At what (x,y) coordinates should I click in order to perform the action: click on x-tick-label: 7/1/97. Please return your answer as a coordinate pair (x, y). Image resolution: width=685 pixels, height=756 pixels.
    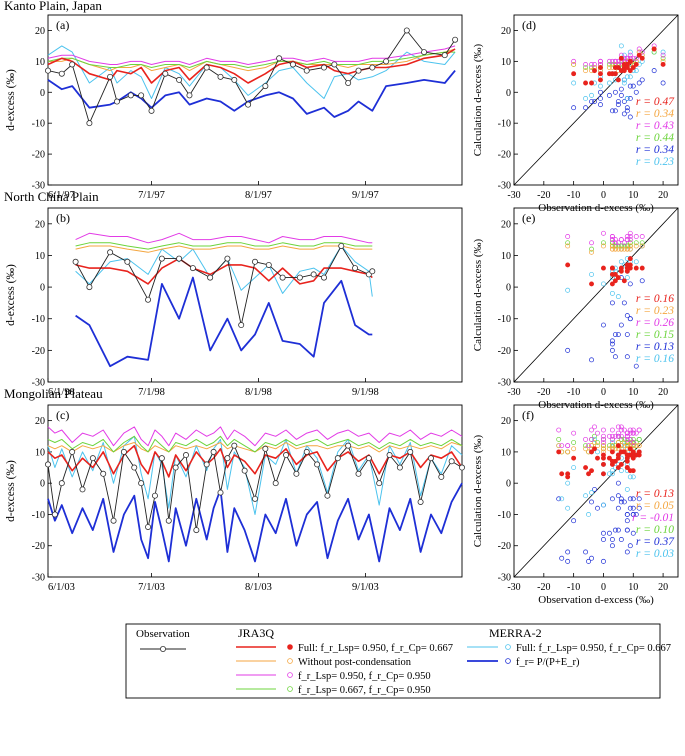
    Looking at the image, I should click on (151, 195).